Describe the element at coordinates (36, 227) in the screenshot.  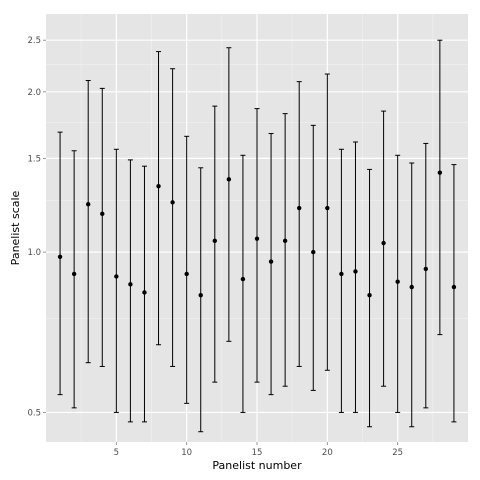
I see `y-axis-ticks: 0.5 1.0 1.5 2.0 2.5` at that location.